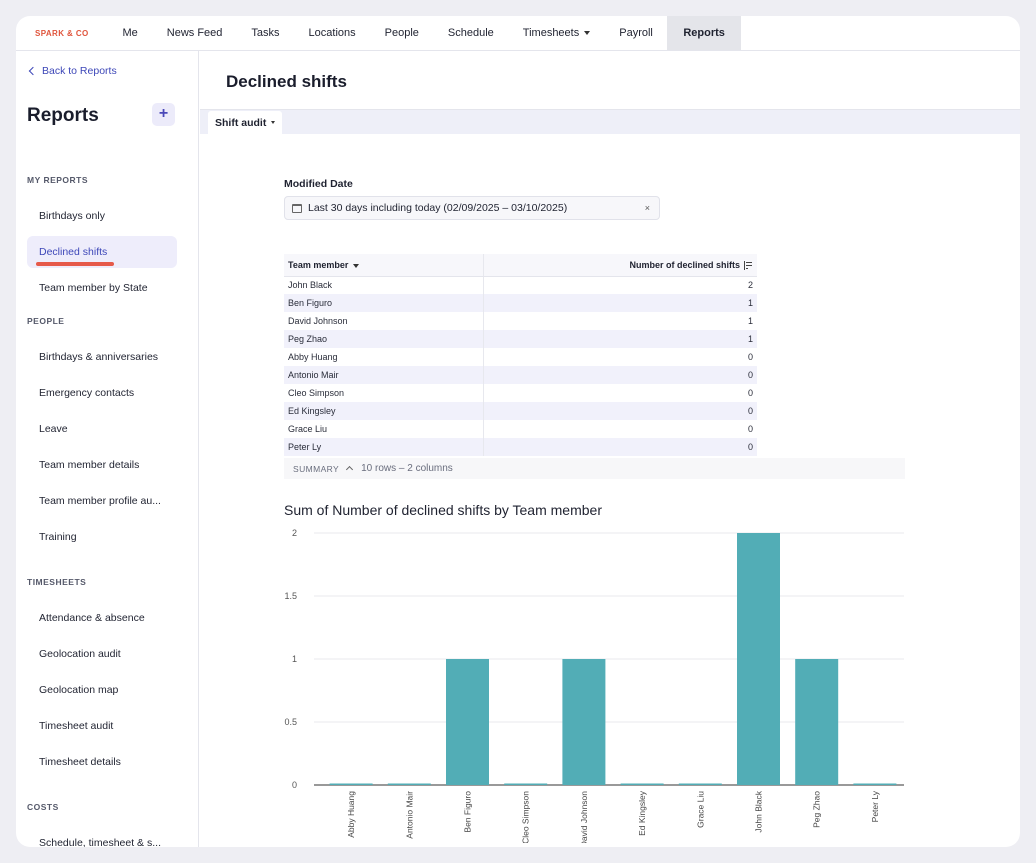 This screenshot has height=863, width=1036. I want to click on sidebar-item-birthdays-anniversaries: Birthdays & anniversaries, so click(99, 357).